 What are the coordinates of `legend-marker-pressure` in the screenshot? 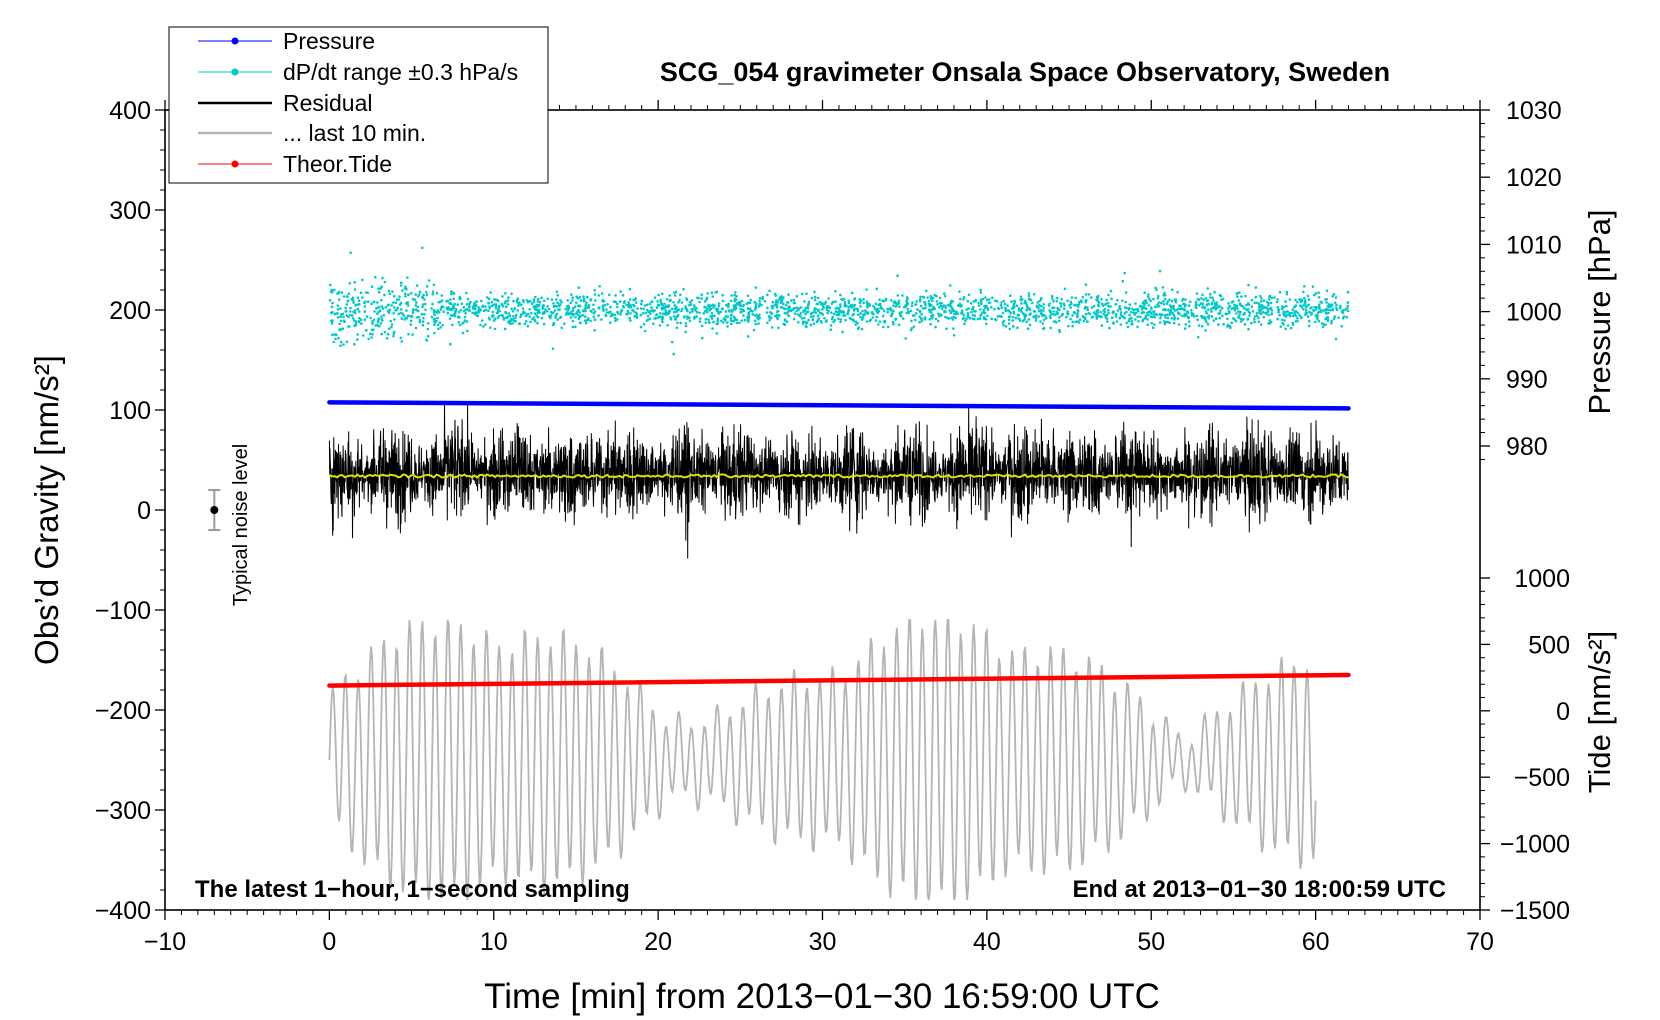 It's located at (235, 41).